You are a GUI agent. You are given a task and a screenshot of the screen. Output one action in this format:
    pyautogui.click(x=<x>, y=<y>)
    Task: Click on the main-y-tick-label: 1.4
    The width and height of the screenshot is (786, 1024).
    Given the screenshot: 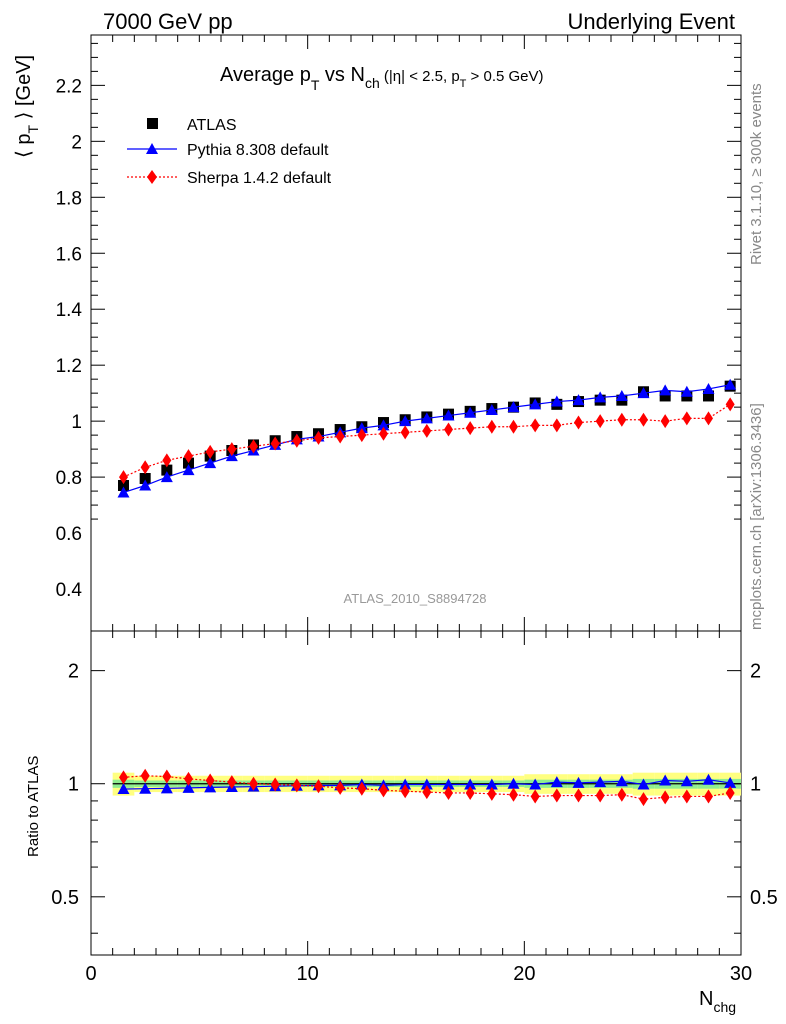 What is the action you would take?
    pyautogui.click(x=69, y=310)
    